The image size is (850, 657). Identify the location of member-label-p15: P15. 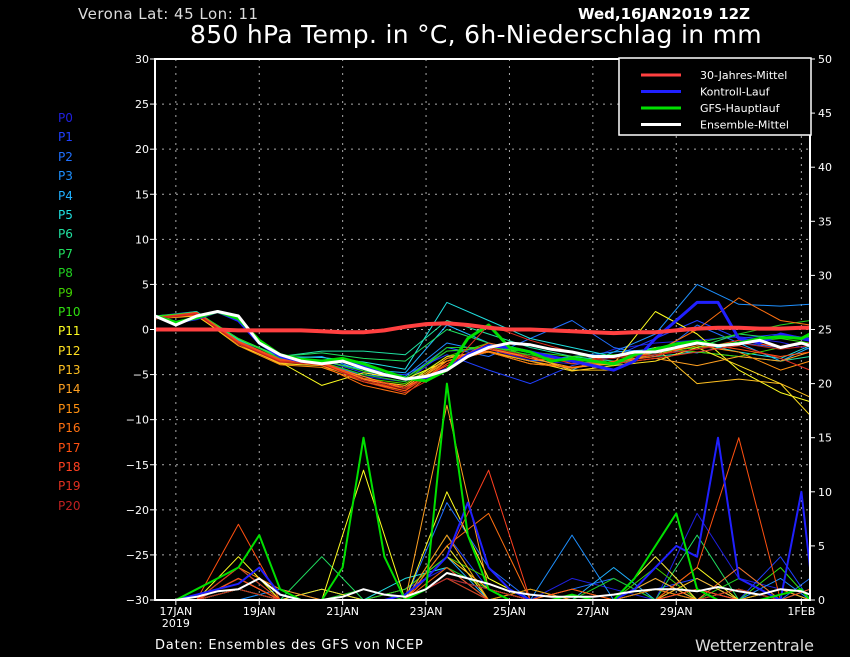
(69, 408).